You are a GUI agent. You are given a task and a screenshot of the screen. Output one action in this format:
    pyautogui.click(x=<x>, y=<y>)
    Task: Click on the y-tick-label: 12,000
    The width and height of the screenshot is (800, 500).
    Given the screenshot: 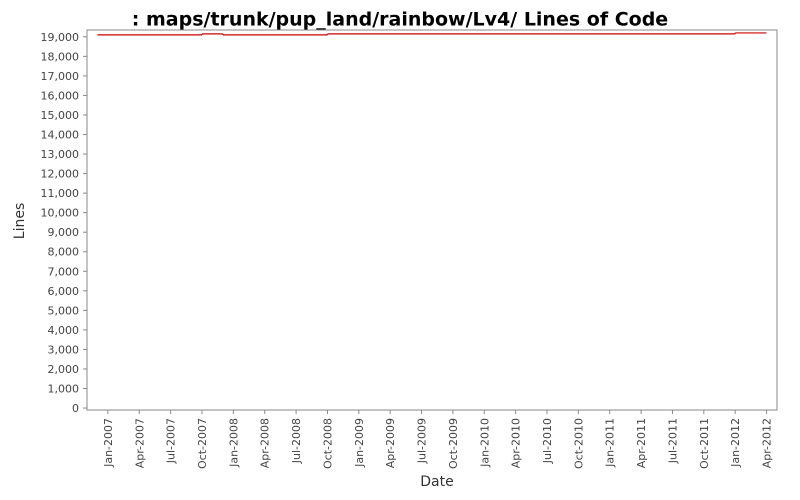 What is the action you would take?
    pyautogui.click(x=60, y=174)
    